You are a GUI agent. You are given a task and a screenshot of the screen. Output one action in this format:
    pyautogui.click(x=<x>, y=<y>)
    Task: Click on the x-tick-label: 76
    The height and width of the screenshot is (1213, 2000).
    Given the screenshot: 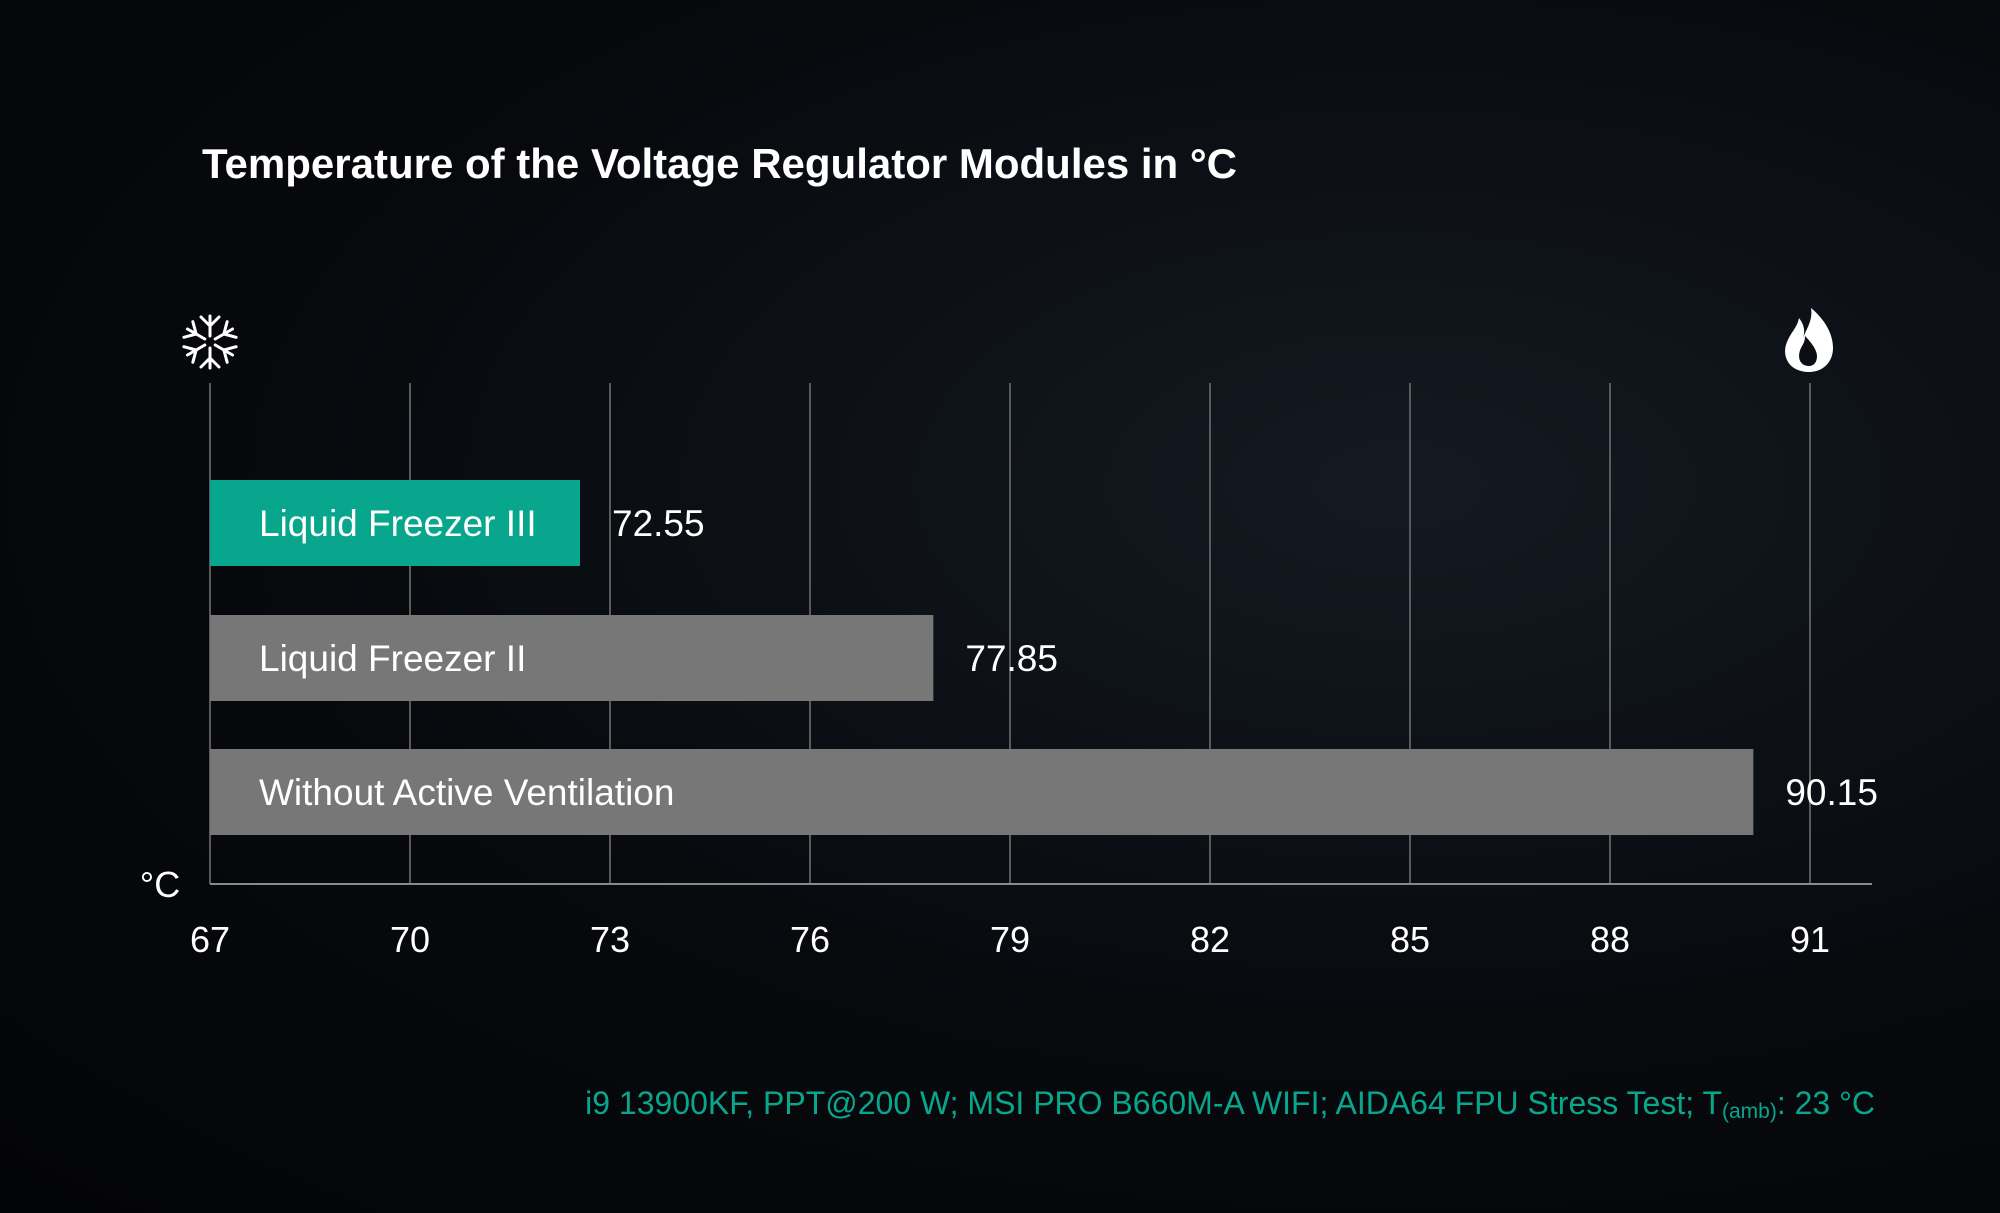 What is the action you would take?
    pyautogui.click(x=810, y=939)
    